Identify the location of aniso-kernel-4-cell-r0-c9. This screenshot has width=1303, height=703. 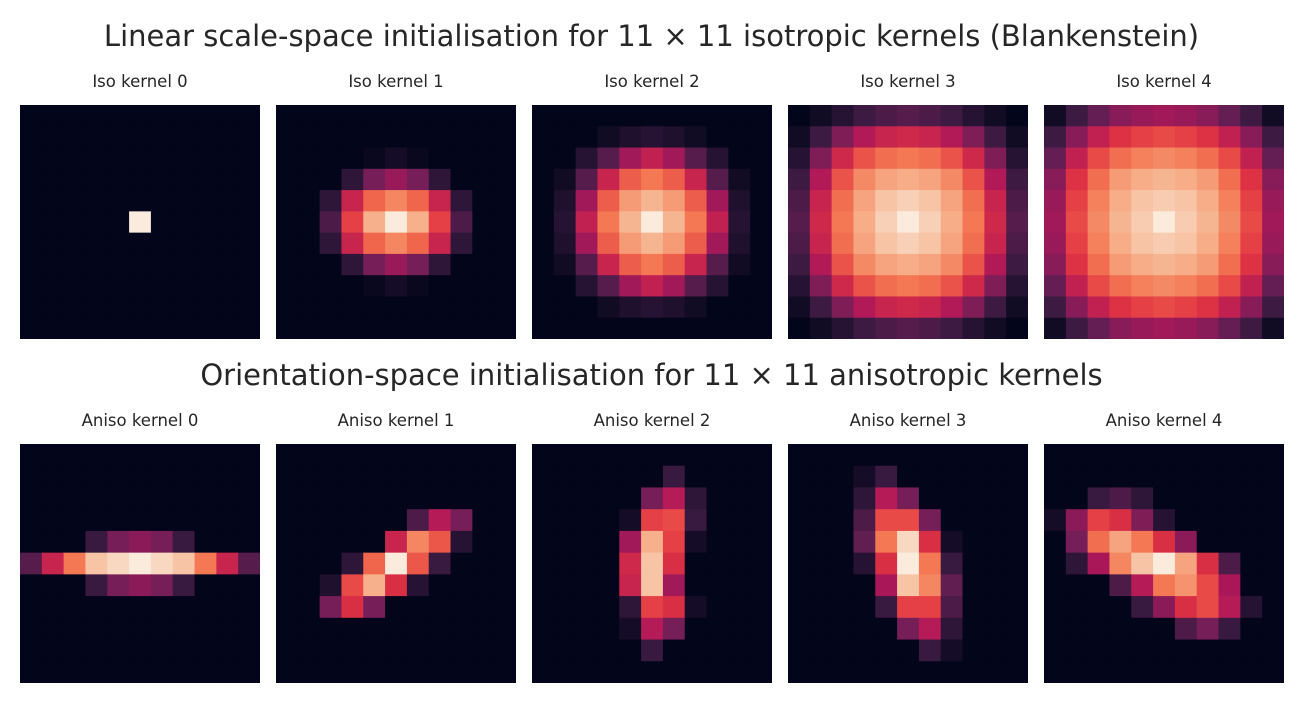
(1251, 455).